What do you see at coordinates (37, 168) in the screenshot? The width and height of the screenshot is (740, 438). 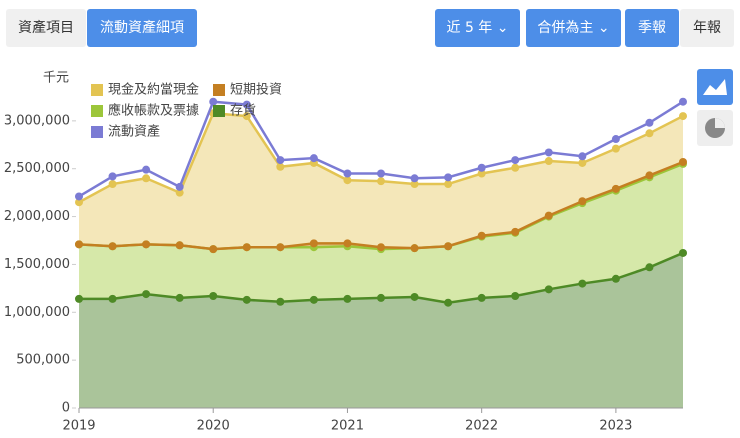 I see `y-tick-label: 2,500,000` at bounding box center [37, 168].